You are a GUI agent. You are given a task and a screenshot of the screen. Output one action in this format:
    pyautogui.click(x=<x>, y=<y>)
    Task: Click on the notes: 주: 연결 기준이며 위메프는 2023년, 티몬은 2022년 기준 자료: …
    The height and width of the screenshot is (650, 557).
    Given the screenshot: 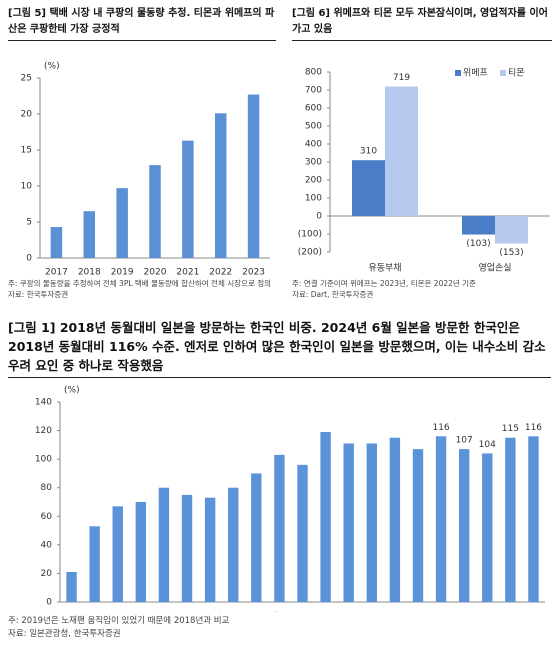 What is the action you would take?
    pyautogui.click(x=423, y=289)
    